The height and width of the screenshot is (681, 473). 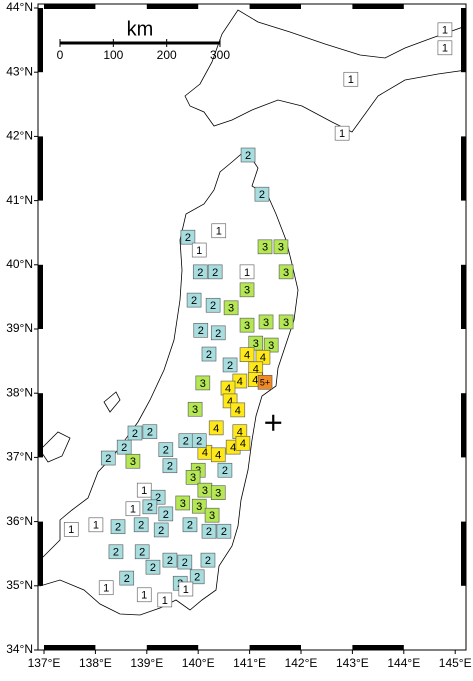 What do you see at coordinates (273, 422) in the screenshot?
I see `epicenter` at bounding box center [273, 422].